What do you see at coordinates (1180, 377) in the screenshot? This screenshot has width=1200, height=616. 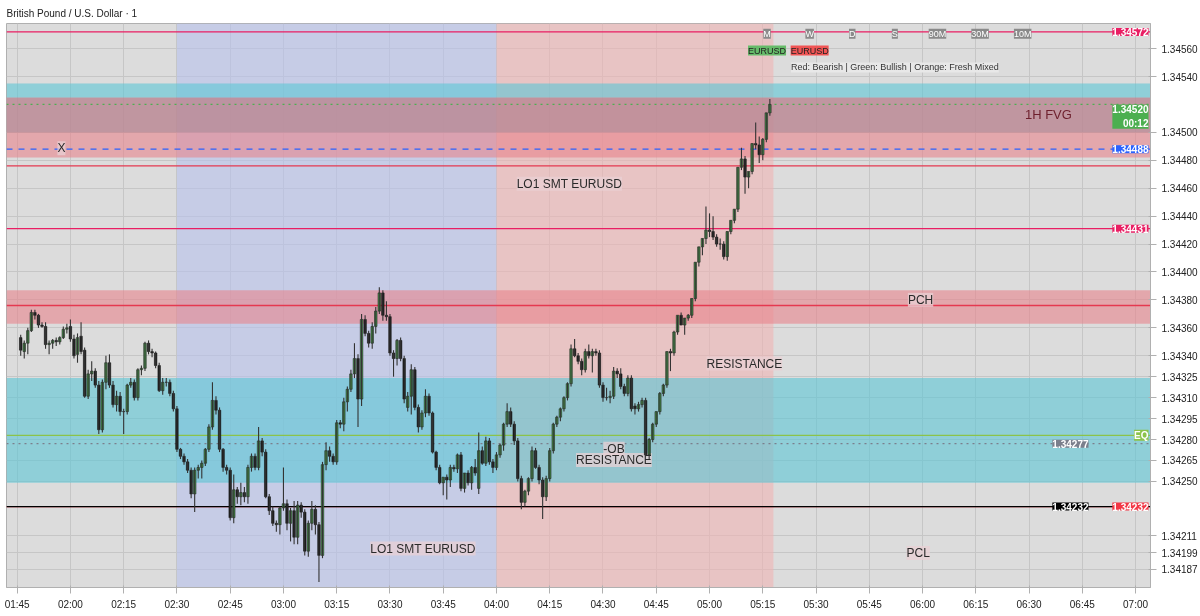 I see `y-tick-label: 1.34325` at bounding box center [1180, 377].